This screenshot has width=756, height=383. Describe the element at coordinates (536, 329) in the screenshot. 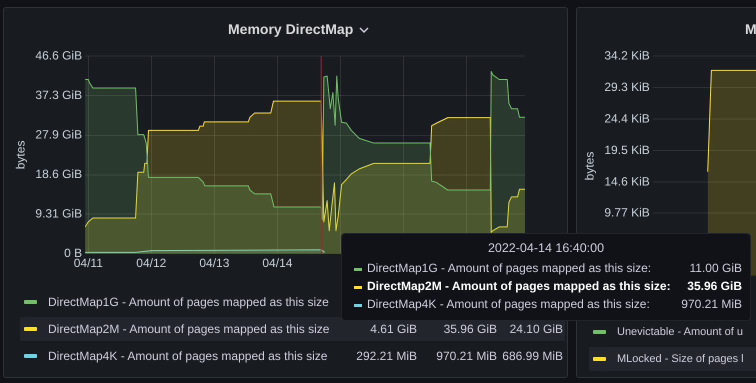

I see `text: 24.10 GiB` at that location.